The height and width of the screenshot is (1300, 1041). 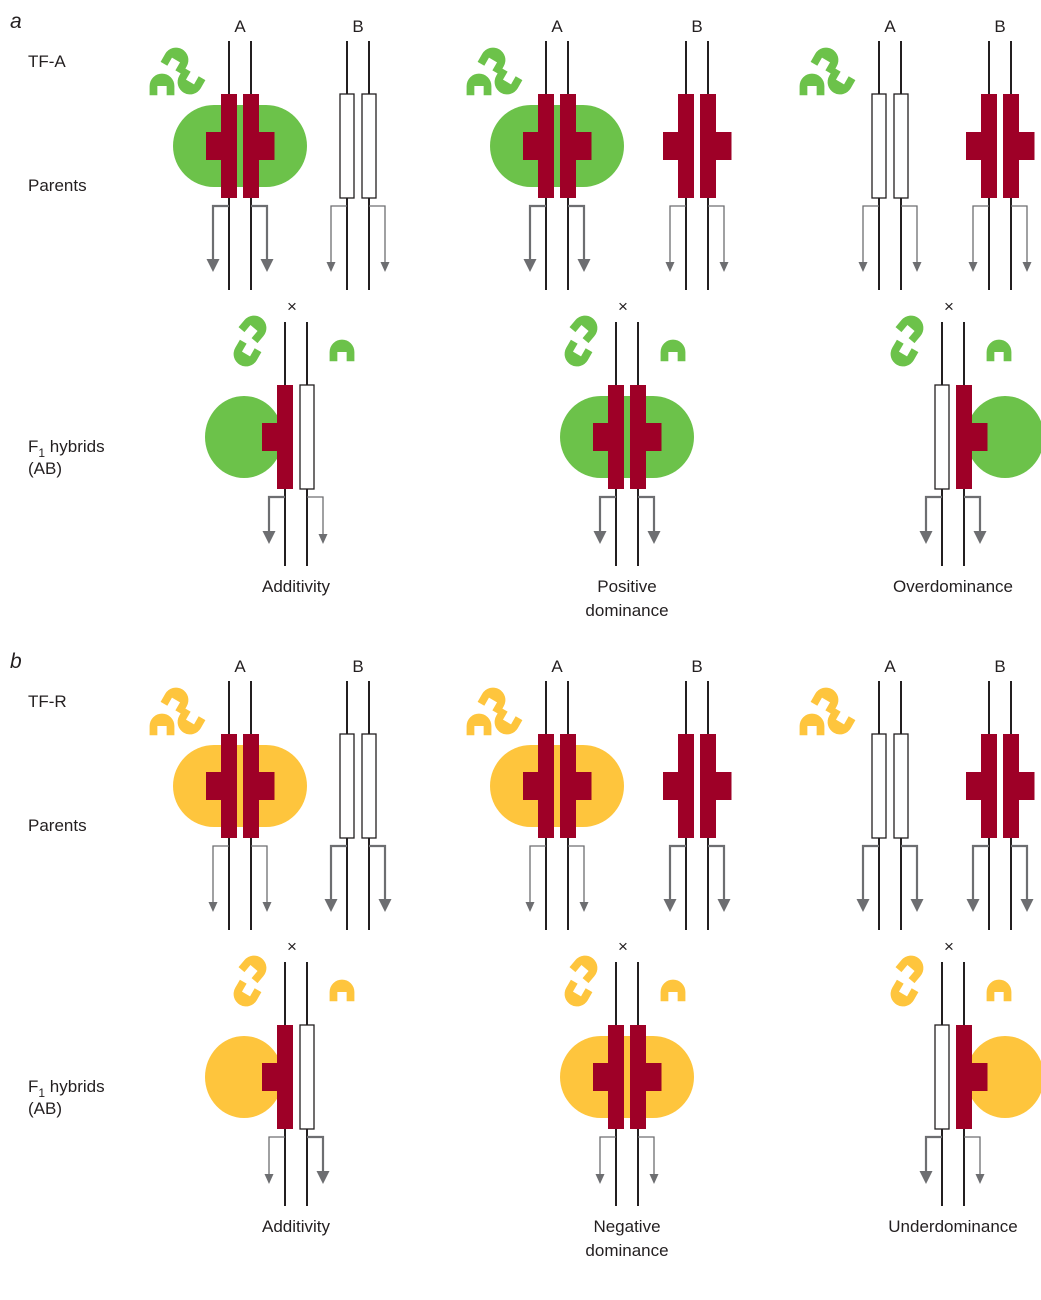 I want to click on row-label-hybrids: F1 hybrids, so click(x=66, y=1088).